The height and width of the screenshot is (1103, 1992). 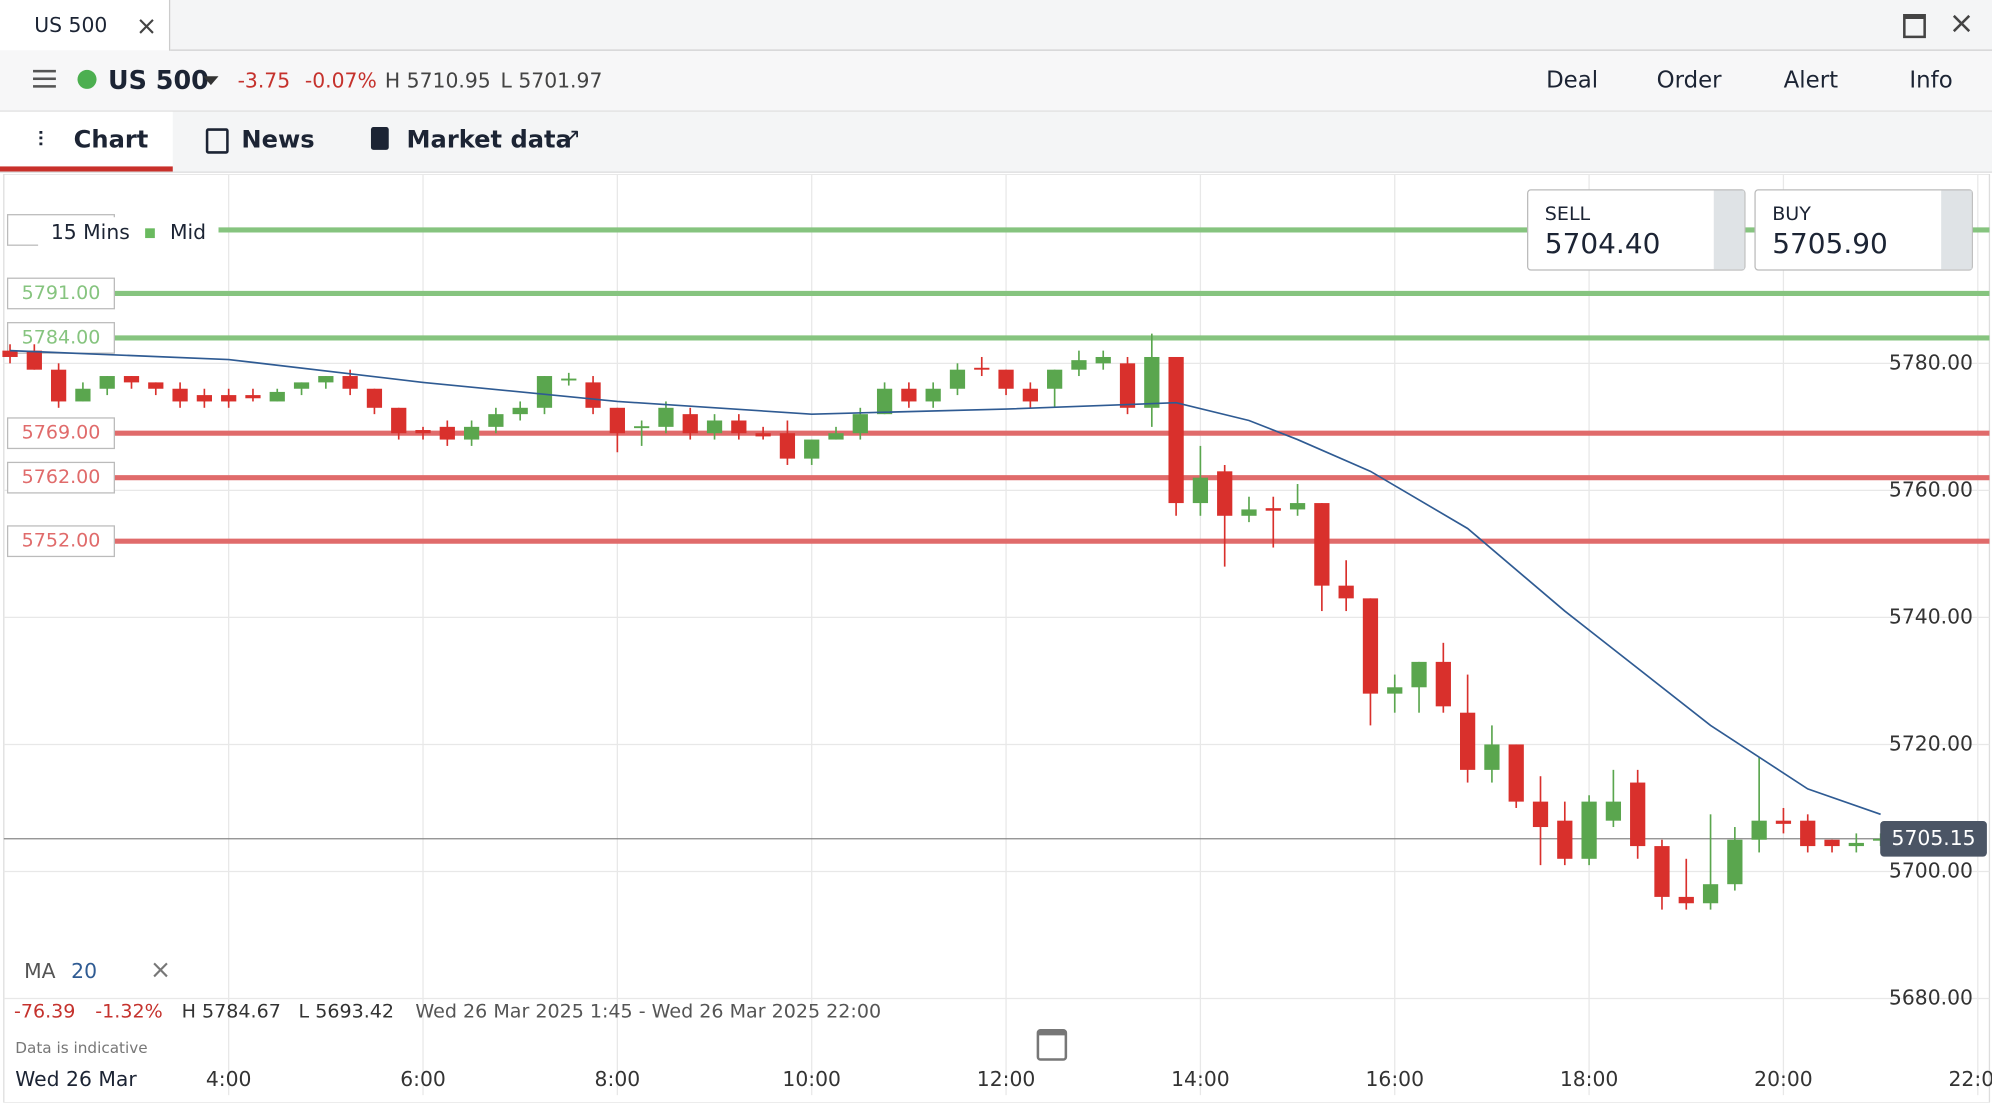 I want to click on x-tick-label: 20:00, so click(x=1783, y=1079).